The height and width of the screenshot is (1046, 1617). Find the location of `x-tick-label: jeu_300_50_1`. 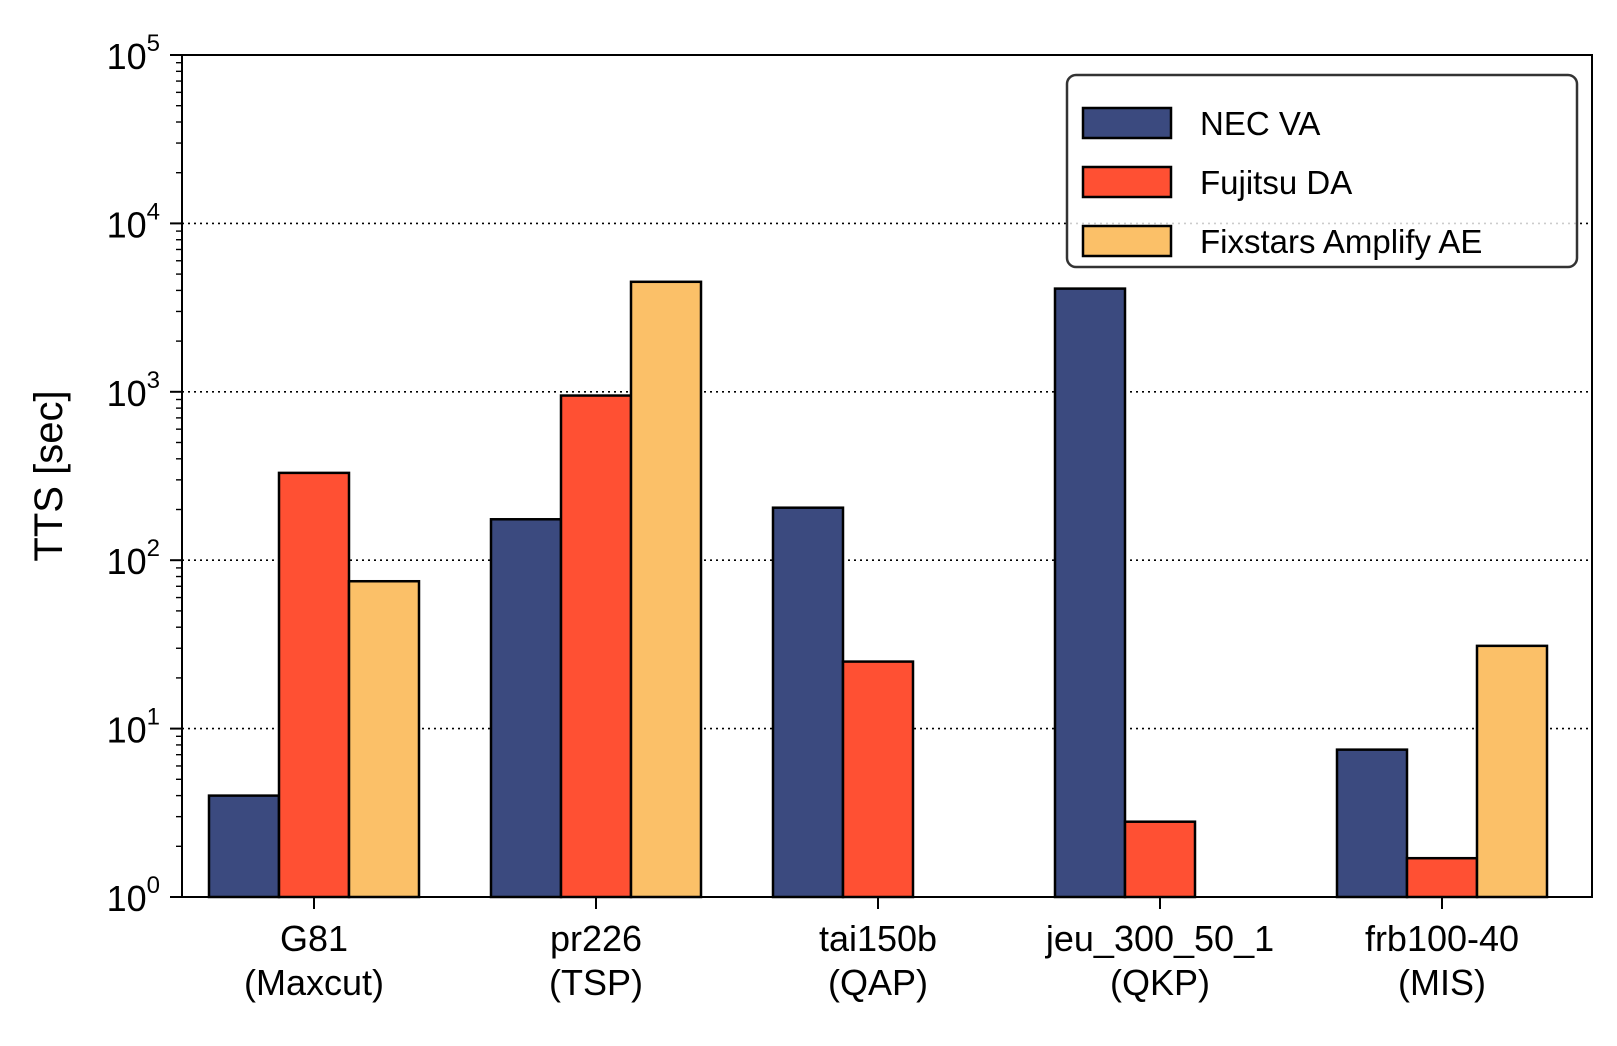

x-tick-label: jeu_300_50_1 is located at coordinates (1159, 938).